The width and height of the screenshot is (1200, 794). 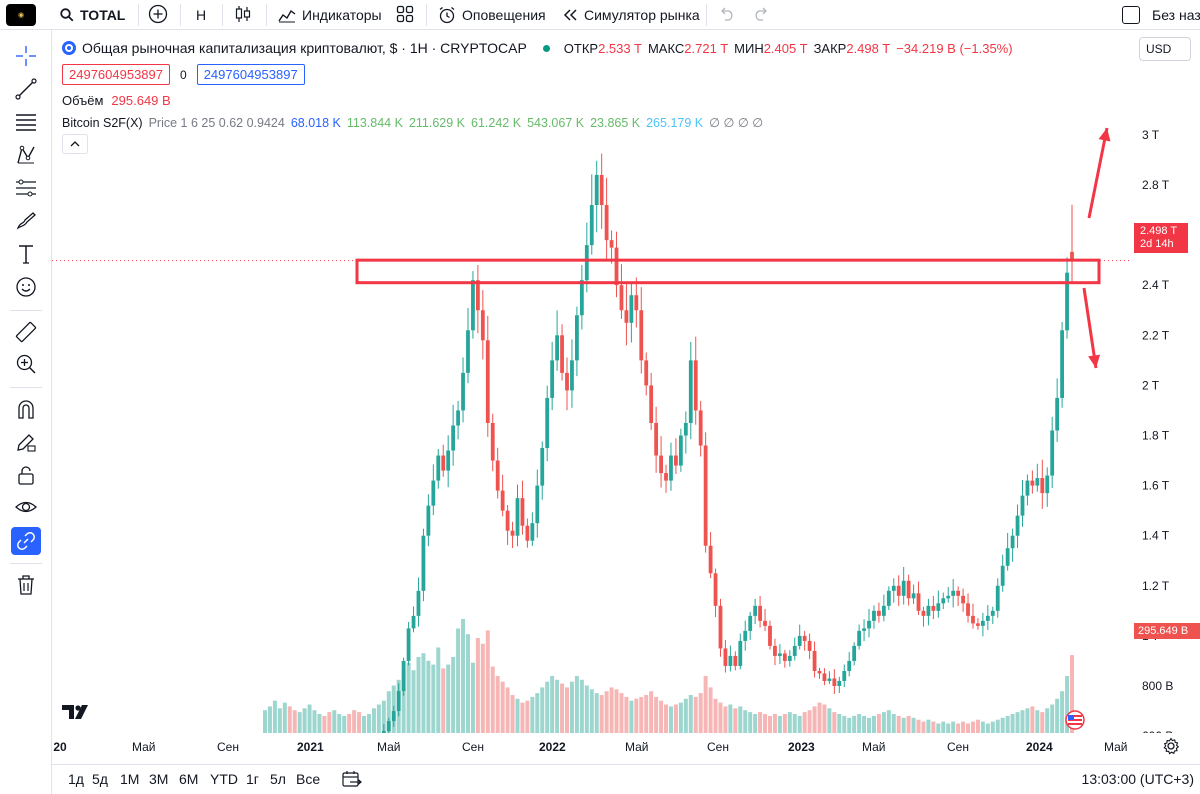 I want to click on replay-label: Симулятор рынка, so click(x=642, y=15).